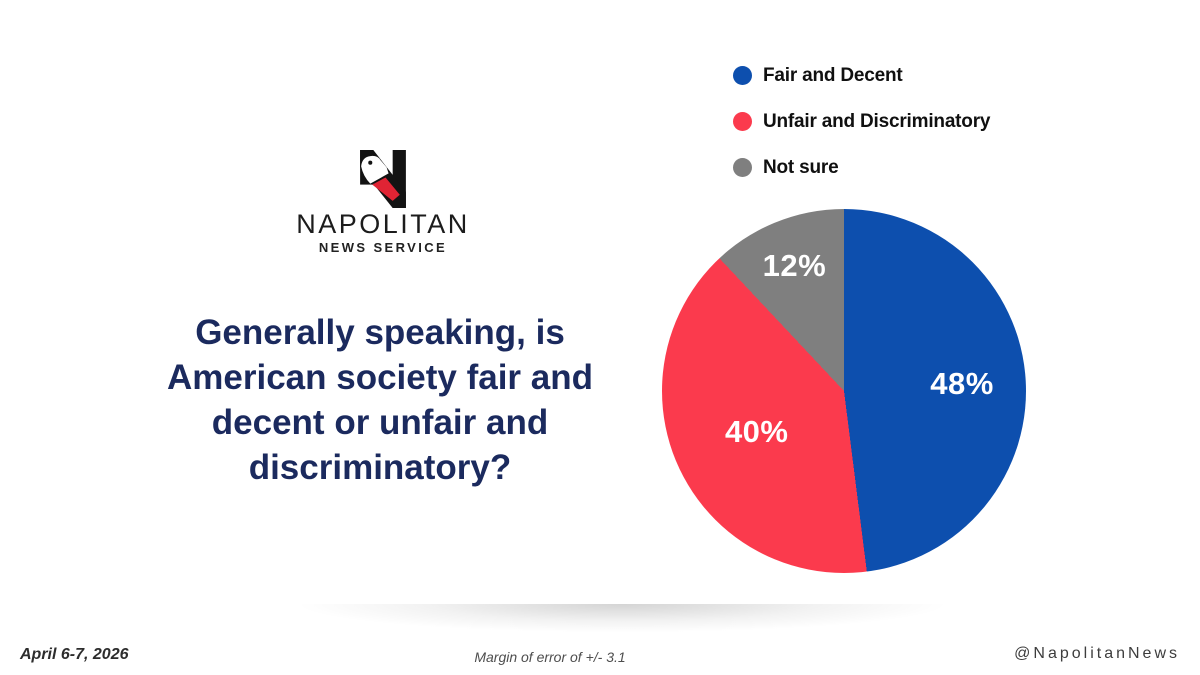 This screenshot has width=1200, height=675. I want to click on pie-data-label: 48%, so click(962, 383).